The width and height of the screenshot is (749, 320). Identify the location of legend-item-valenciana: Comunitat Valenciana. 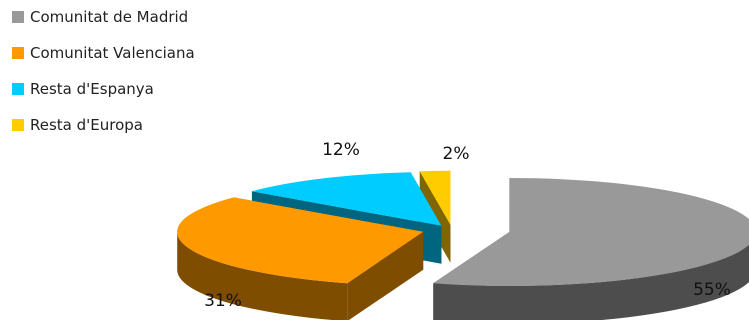
(103, 53).